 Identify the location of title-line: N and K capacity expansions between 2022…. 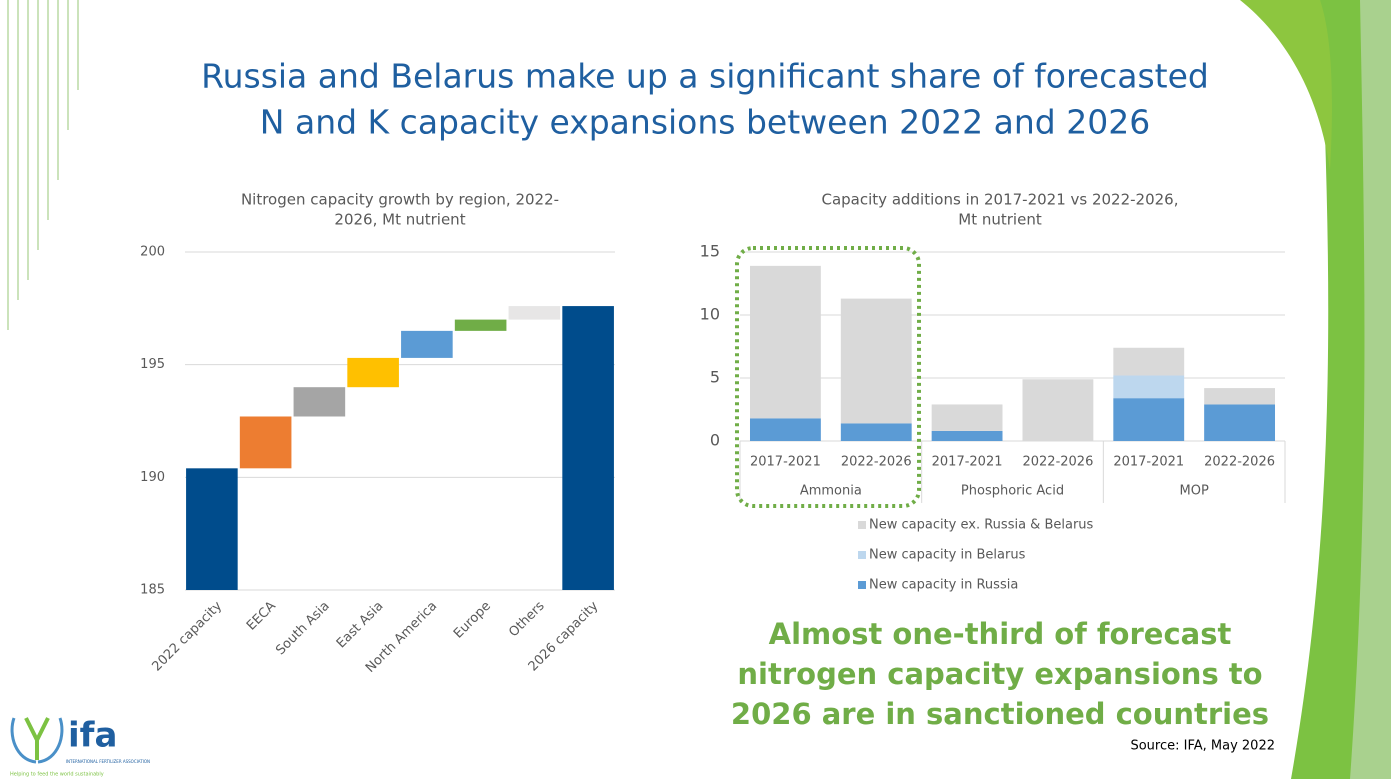
(705, 122).